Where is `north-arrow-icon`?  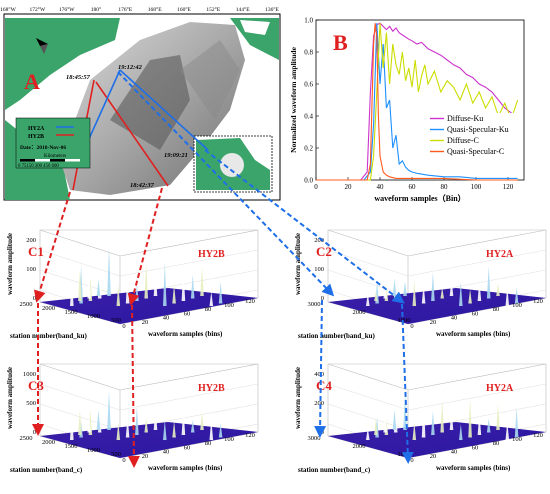 north-arrow-icon is located at coordinates (42, 46).